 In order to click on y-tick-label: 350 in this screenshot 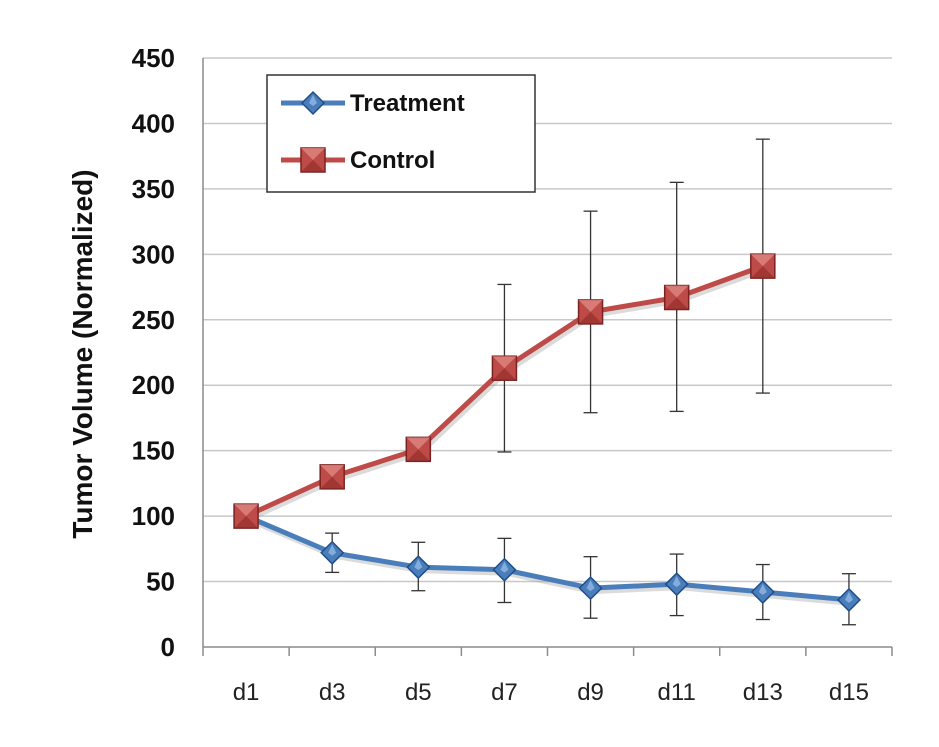, I will do `click(153, 189)`.